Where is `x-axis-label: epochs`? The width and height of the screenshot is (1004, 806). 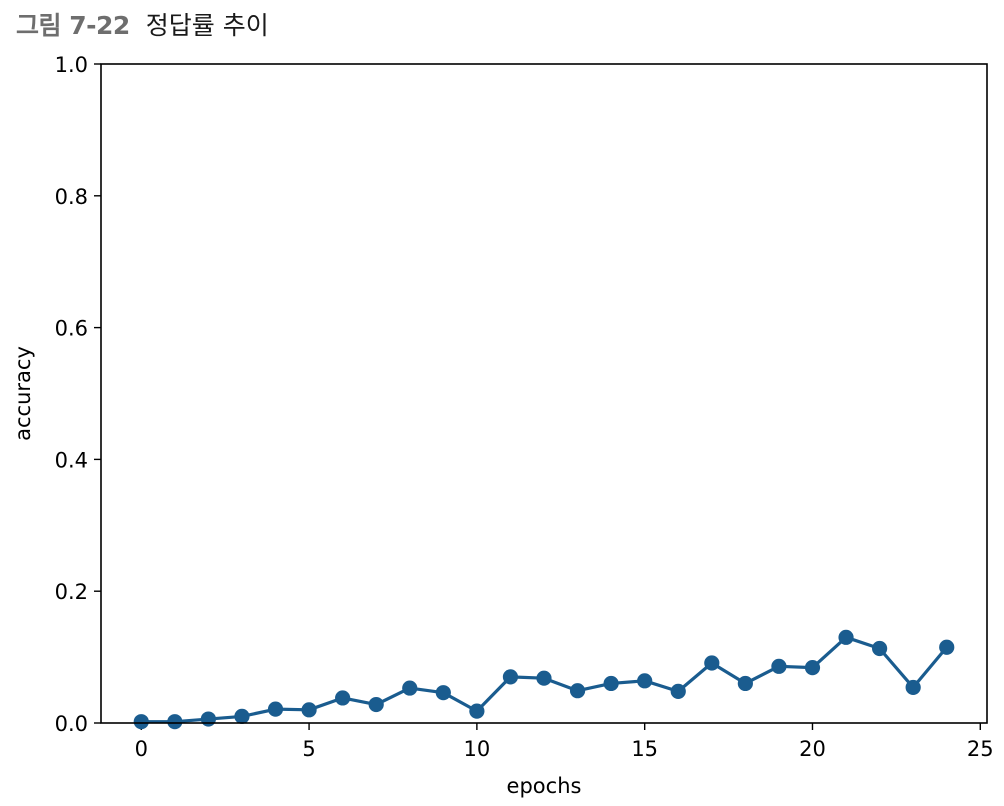
x-axis-label: epochs is located at coordinates (544, 786).